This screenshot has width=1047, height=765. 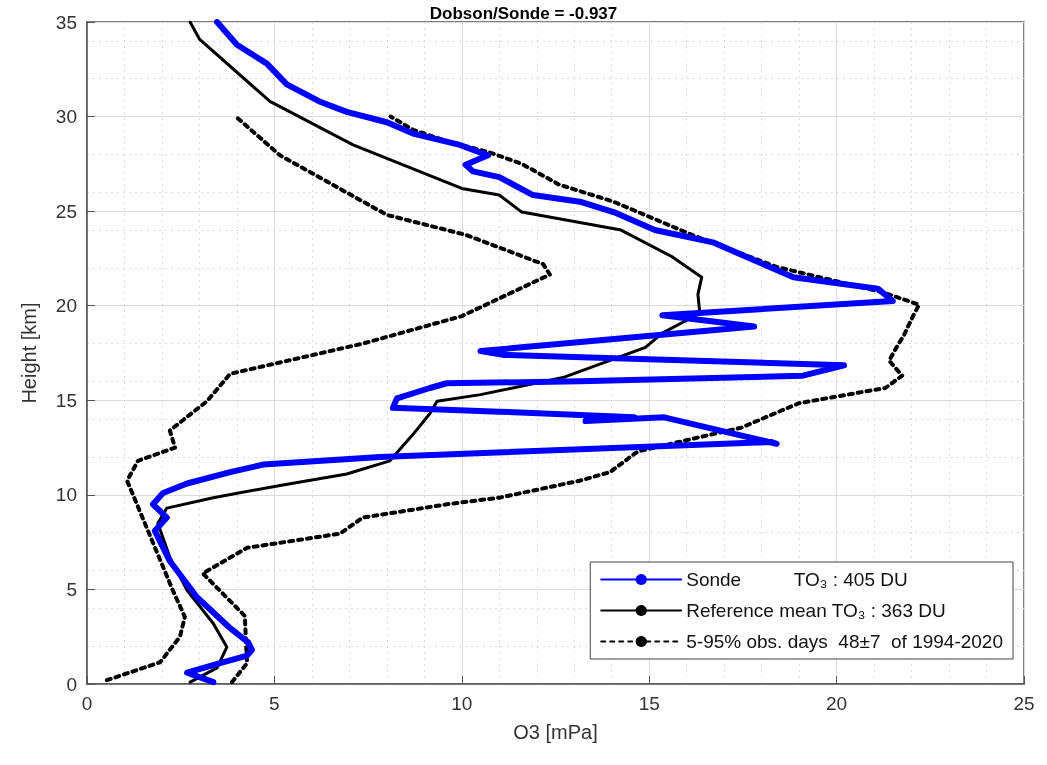 I want to click on y-tick-label: 25, so click(x=66, y=211).